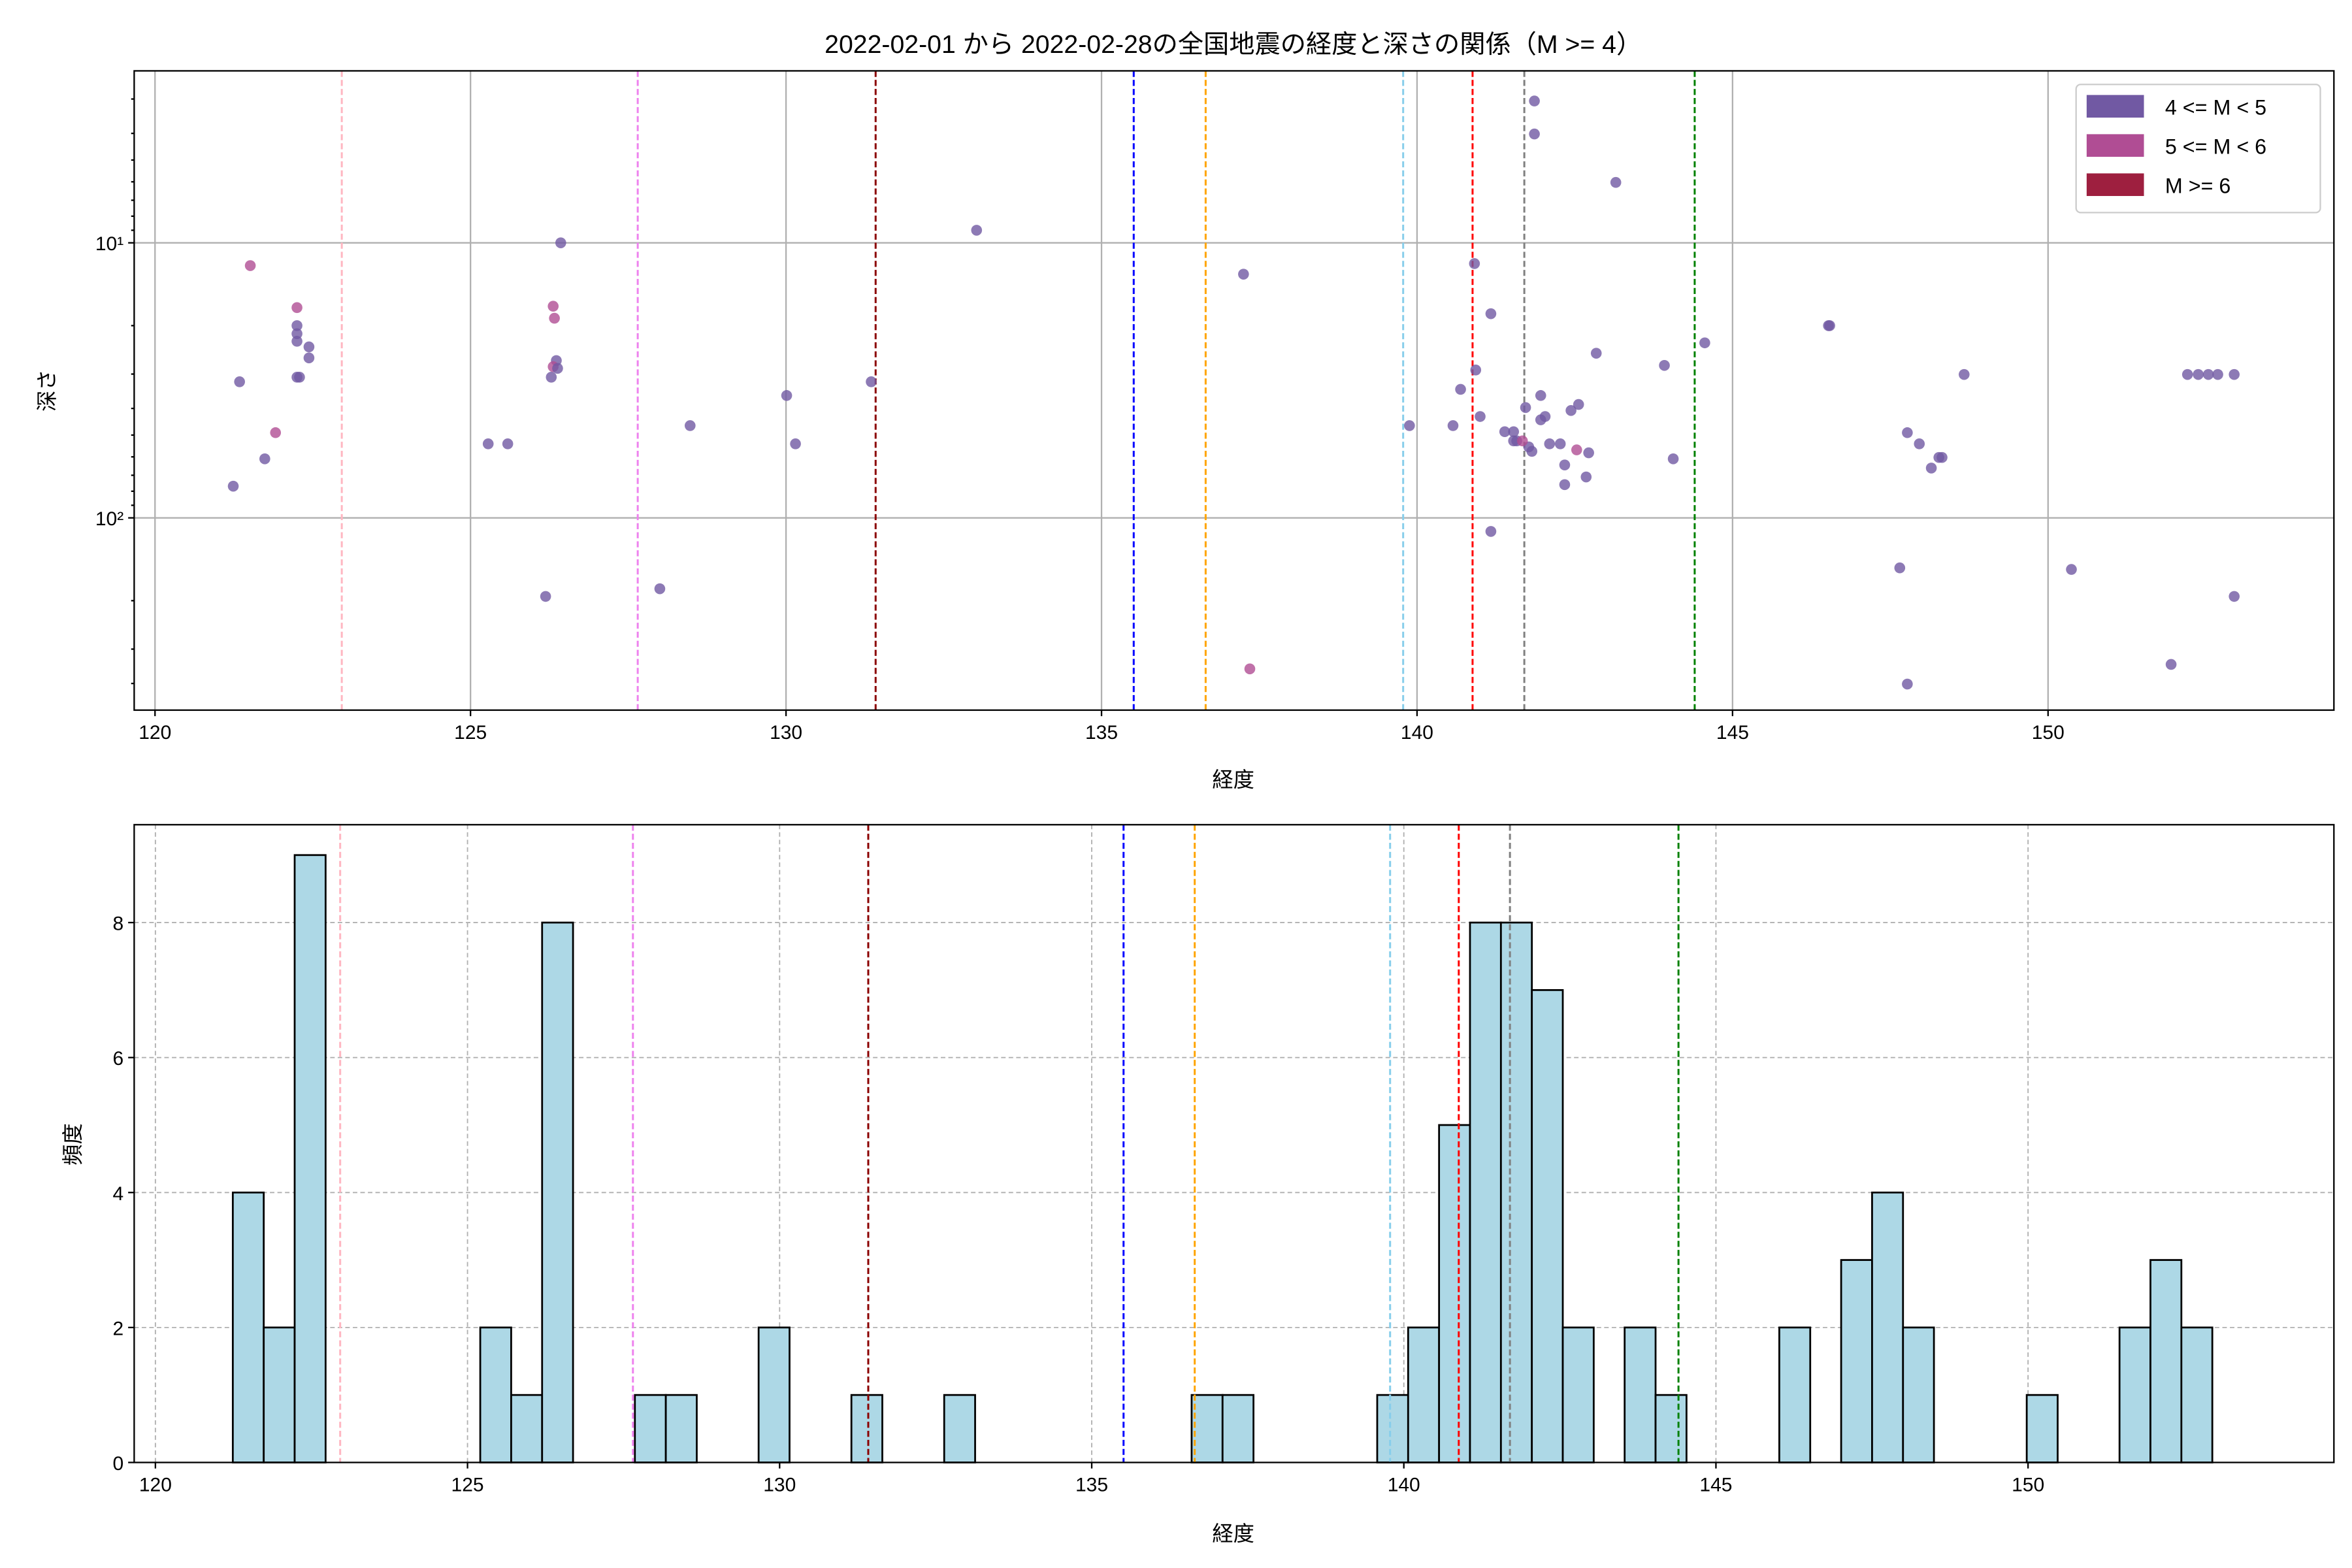 This screenshot has width=2352, height=1568. I want to click on x-tick-label: 135, so click(1101, 732).